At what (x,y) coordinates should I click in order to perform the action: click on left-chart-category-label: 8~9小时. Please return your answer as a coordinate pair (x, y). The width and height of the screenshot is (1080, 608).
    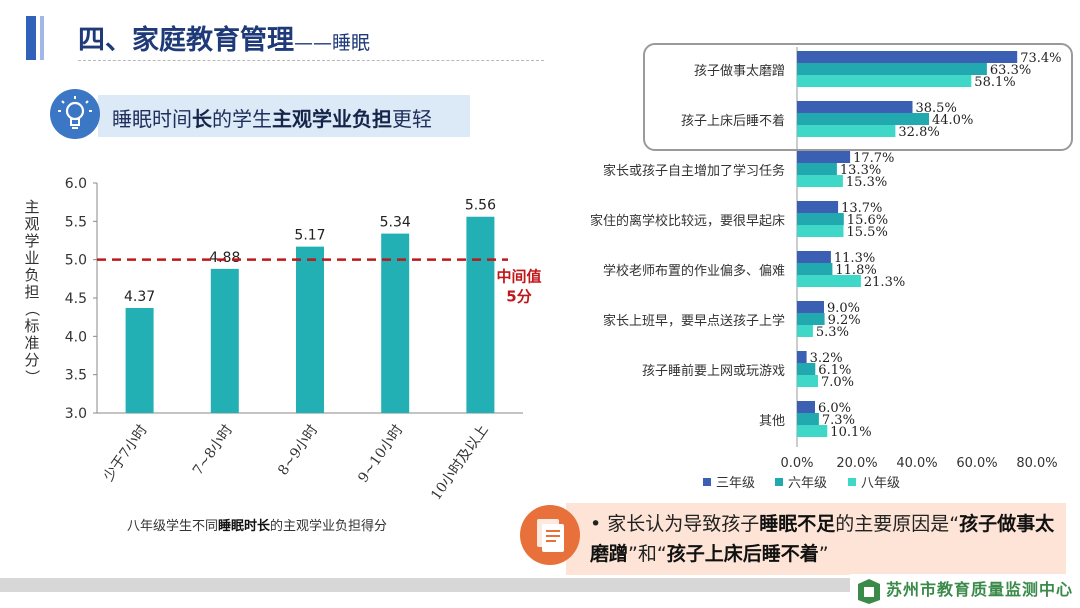
    Looking at the image, I should click on (298, 450).